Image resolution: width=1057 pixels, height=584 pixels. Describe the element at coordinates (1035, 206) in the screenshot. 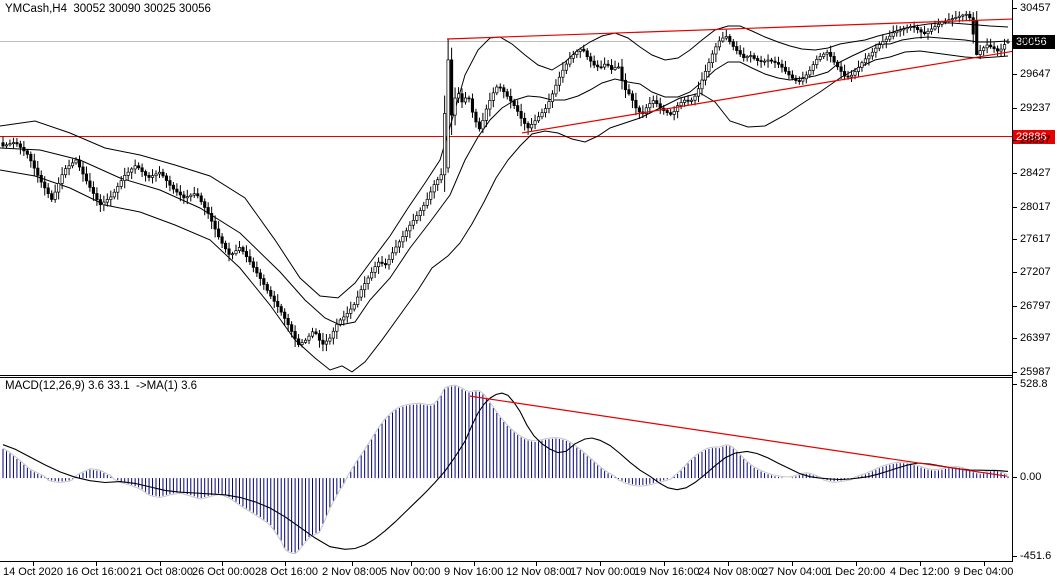

I see `price-tick-label: 28017` at that location.